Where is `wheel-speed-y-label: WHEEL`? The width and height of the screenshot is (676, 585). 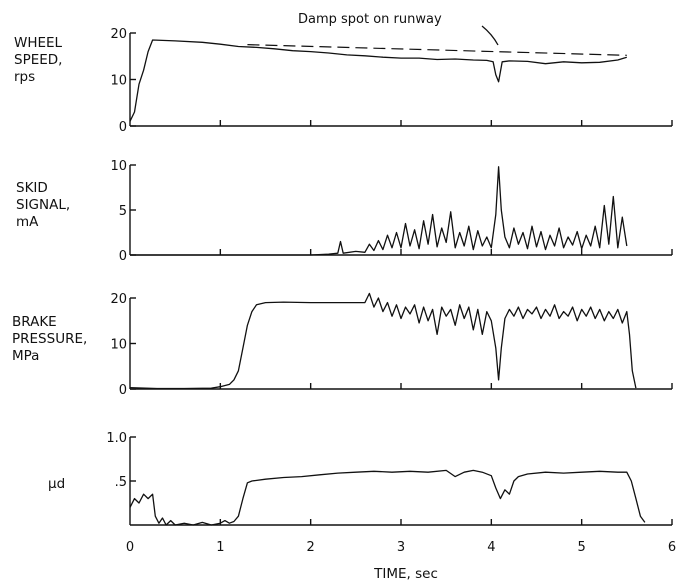
wheel-speed-y-label: WHEEL is located at coordinates (38, 43).